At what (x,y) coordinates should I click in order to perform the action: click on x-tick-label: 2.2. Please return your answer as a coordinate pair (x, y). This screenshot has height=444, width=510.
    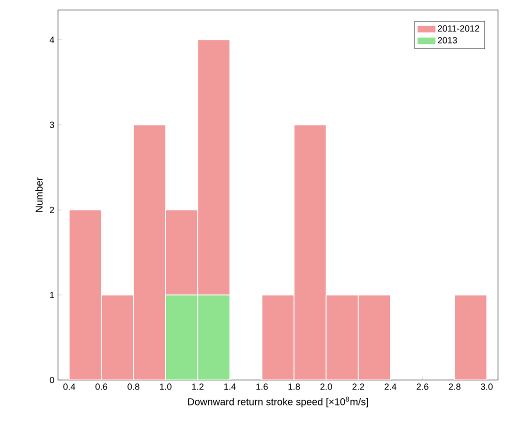
    Looking at the image, I should click on (358, 387).